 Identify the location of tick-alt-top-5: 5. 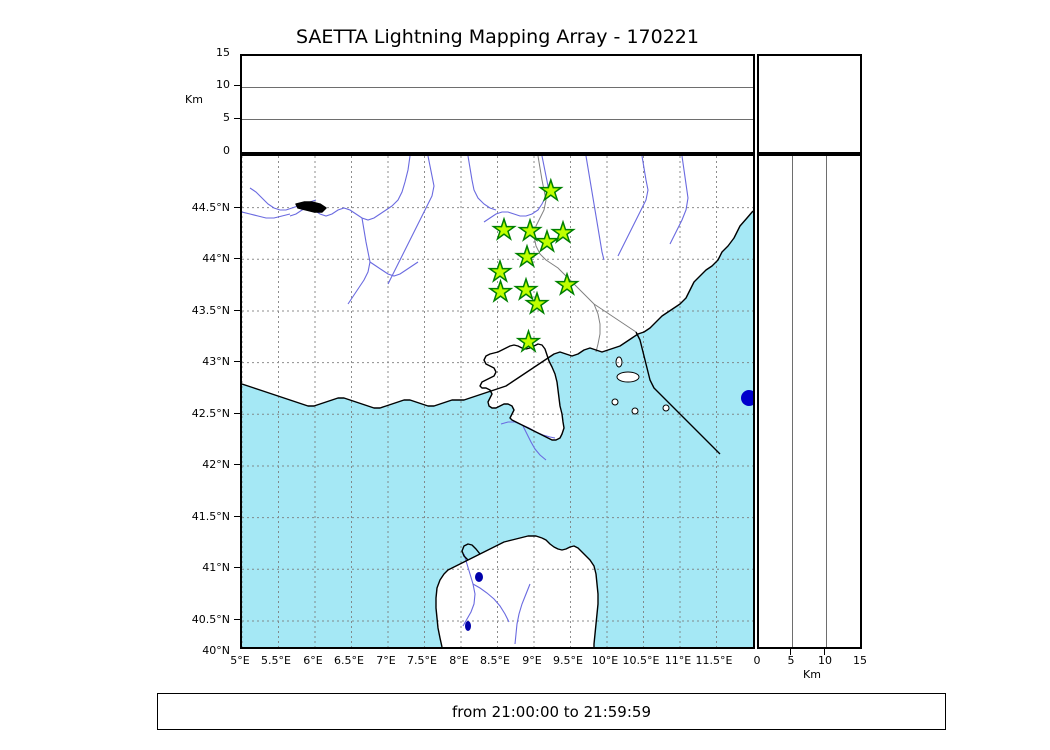
(226, 117).